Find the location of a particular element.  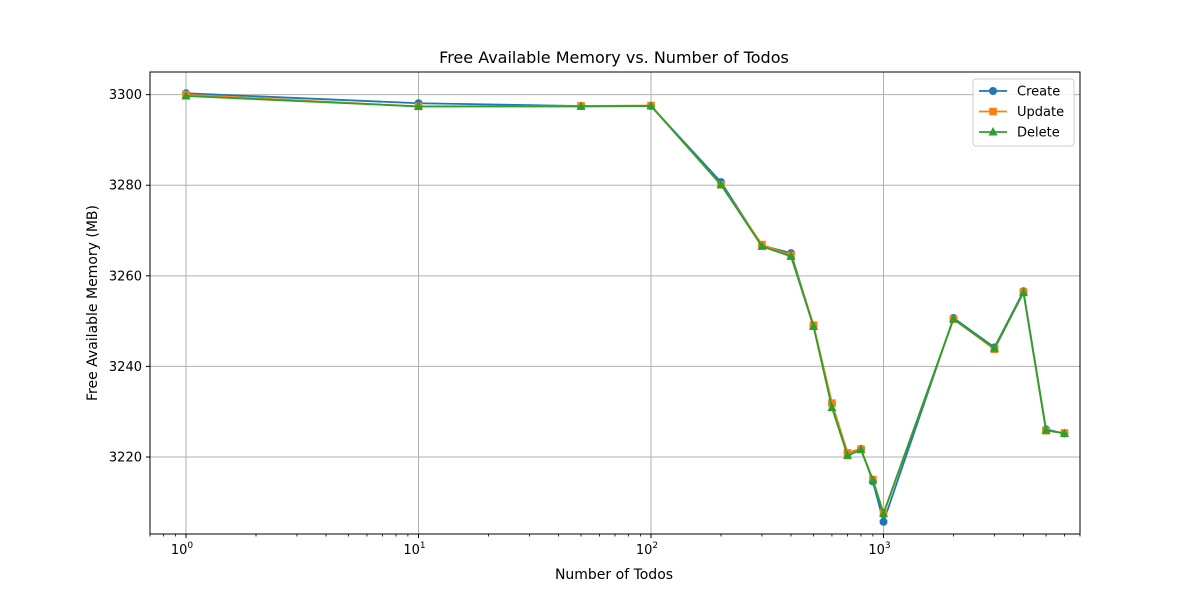

y-tick-label: 3240 is located at coordinates (125, 367).